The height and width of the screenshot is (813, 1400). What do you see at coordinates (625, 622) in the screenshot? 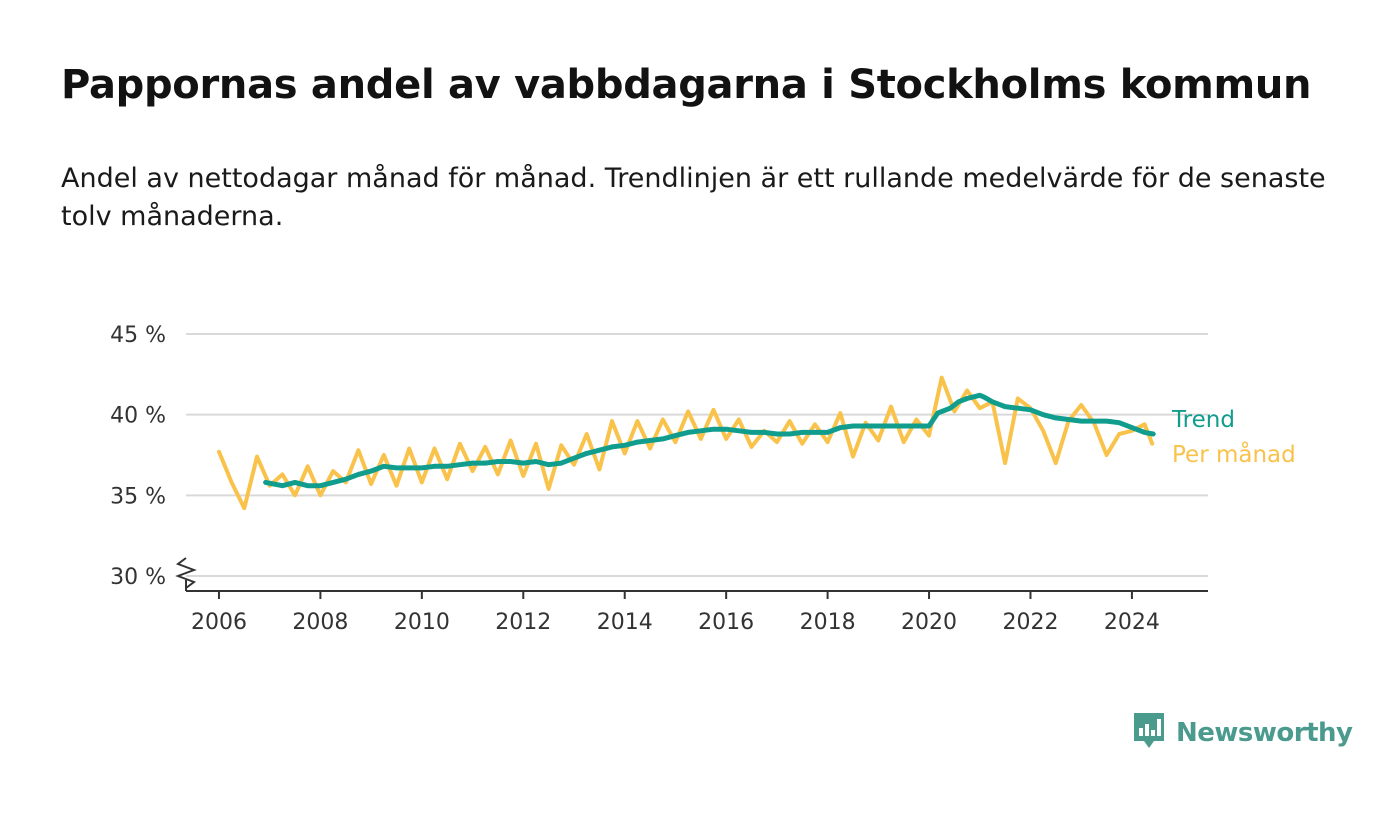
I see `x-tick-label: 2014` at bounding box center [625, 622].